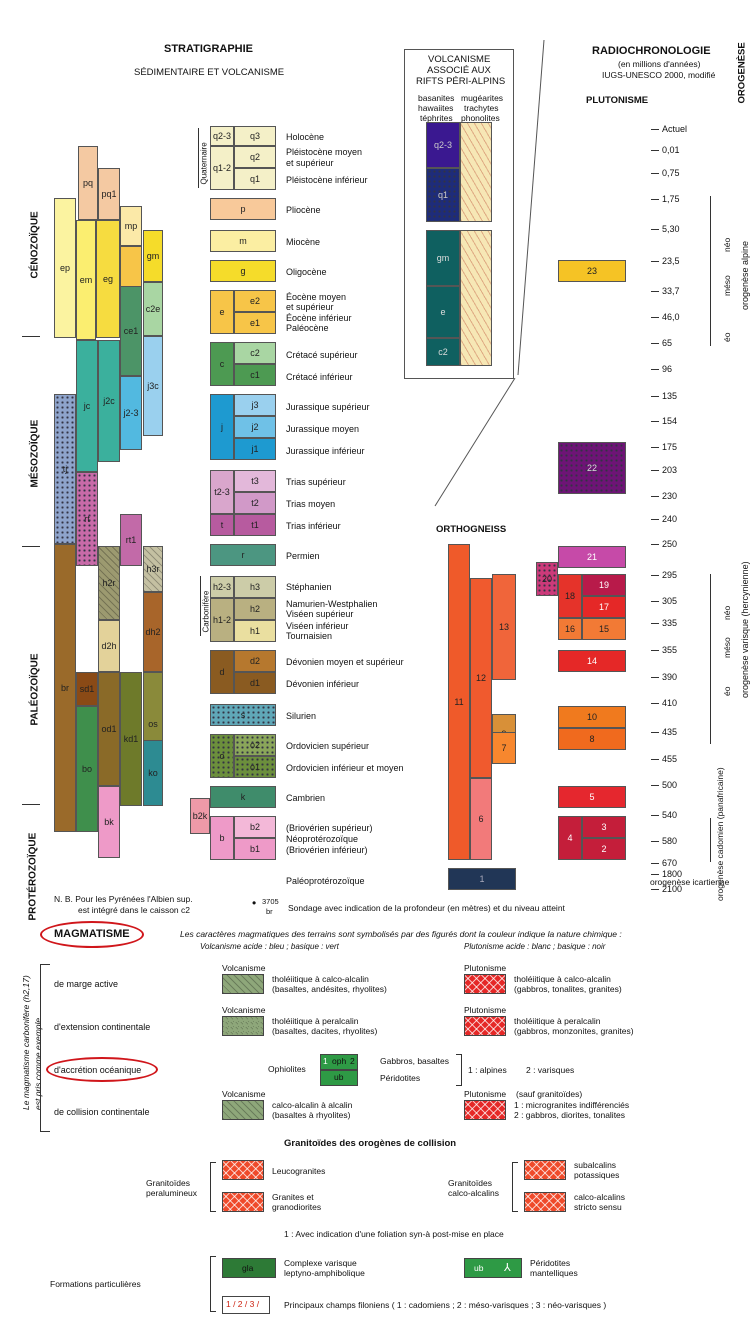 This screenshot has height=1319, width=755. What do you see at coordinates (671, 261) in the screenshot?
I see `age-label: 23,5` at bounding box center [671, 261].